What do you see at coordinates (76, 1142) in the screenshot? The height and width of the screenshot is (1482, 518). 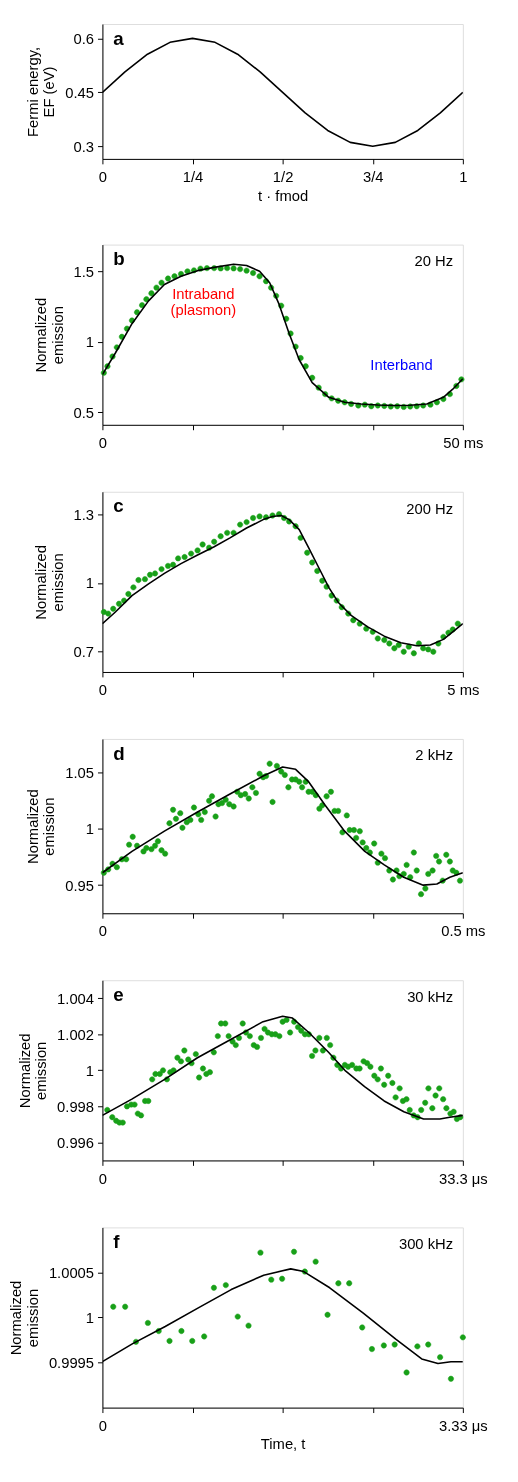 I see `y-tick-label: 0.996` at bounding box center [76, 1142].